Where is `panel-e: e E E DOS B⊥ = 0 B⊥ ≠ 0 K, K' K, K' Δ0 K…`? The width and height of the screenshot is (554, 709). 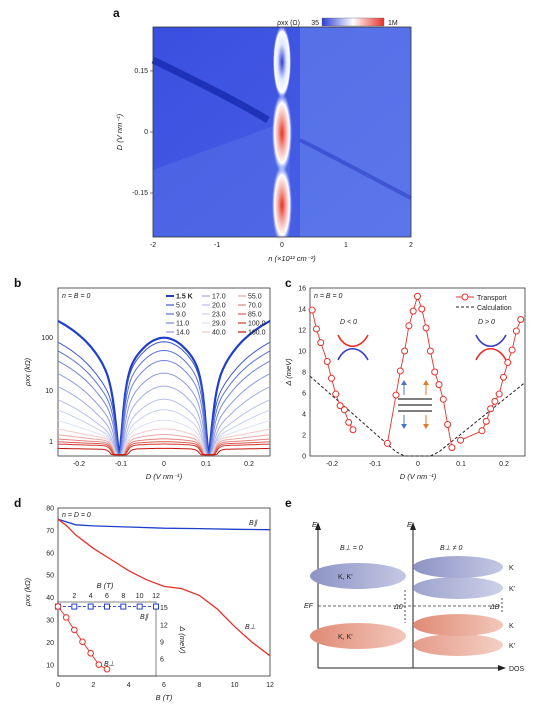 panel-e: e E E DOS B⊥ = 0 B⊥ ≠ 0 K, K' K, K' Δ0 K… is located at coordinates (405, 584).